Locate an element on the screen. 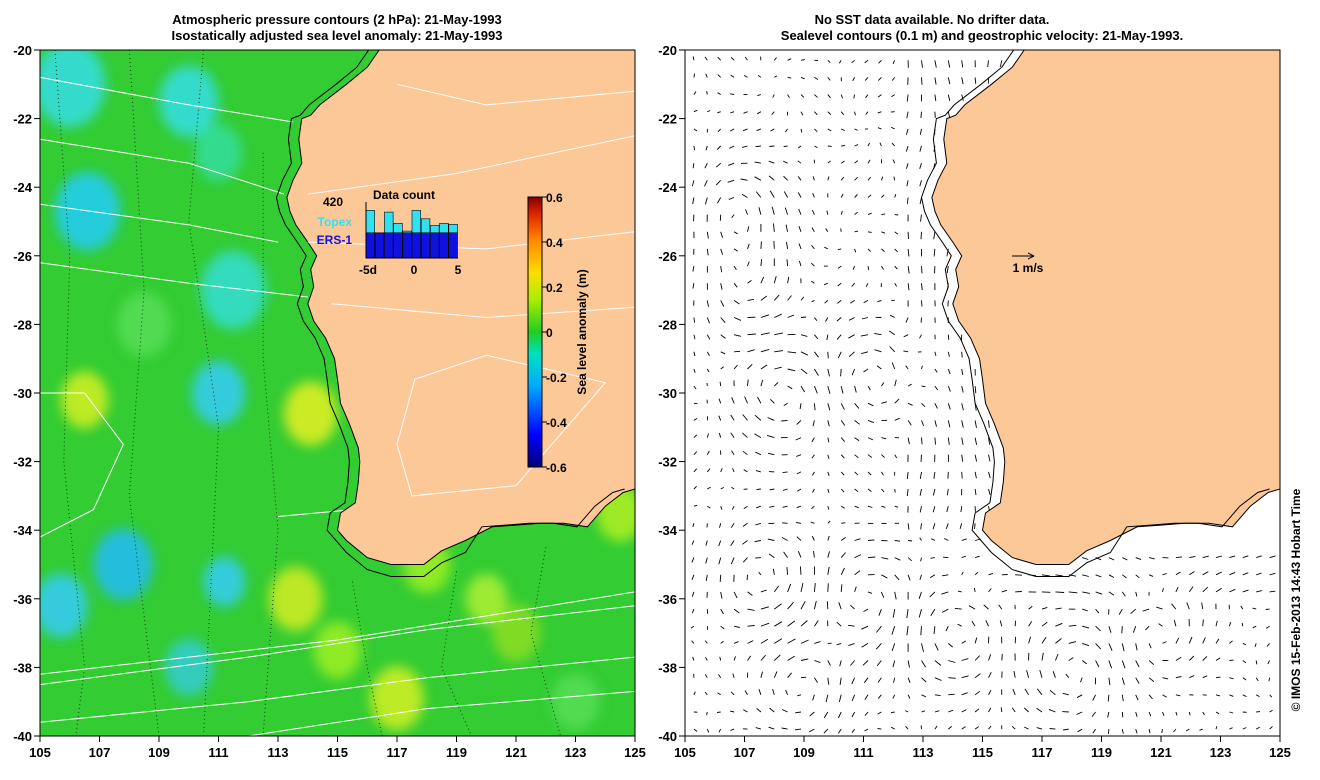 This screenshot has width=1320, height=780. lat-tick-label: -28 is located at coordinates (22, 324).